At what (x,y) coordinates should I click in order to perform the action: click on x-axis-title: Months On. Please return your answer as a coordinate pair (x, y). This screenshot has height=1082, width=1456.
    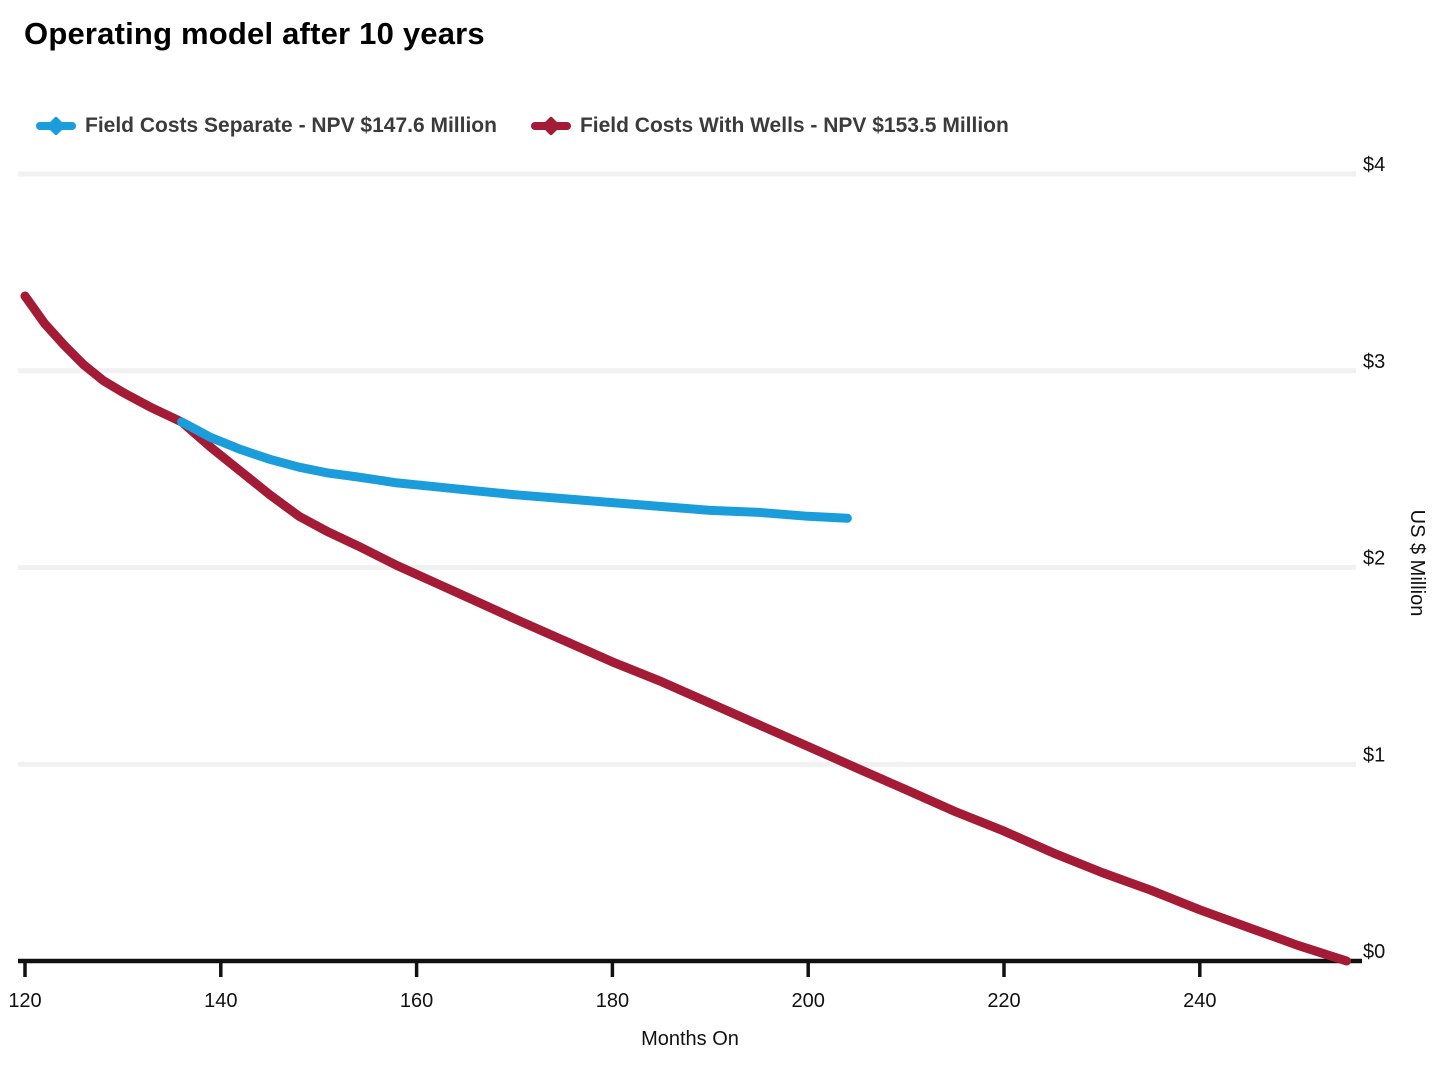
    Looking at the image, I should click on (690, 1039).